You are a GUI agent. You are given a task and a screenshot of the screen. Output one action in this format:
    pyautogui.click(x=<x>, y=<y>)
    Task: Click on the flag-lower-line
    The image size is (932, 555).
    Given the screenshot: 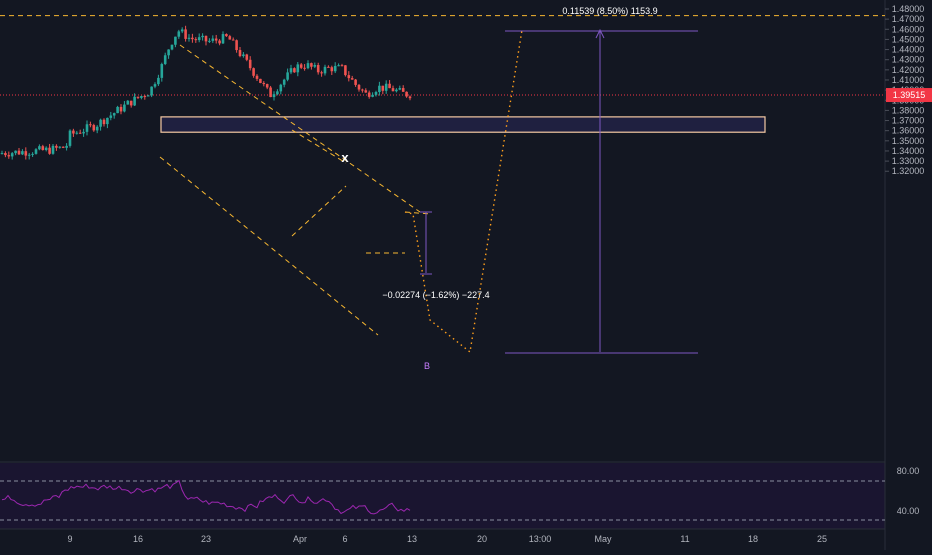 What is the action you would take?
    pyautogui.click(x=319, y=211)
    